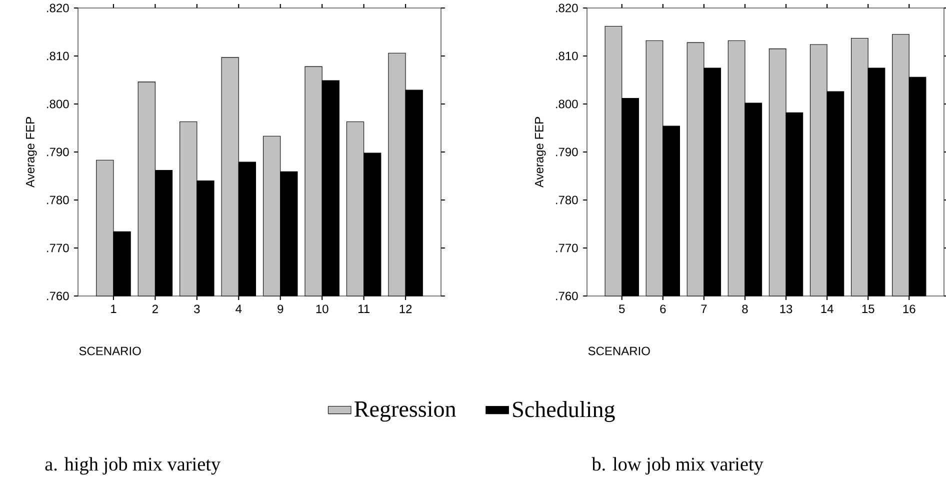  What do you see at coordinates (155, 309) in the screenshot?
I see `x-tick-label: 2` at bounding box center [155, 309].